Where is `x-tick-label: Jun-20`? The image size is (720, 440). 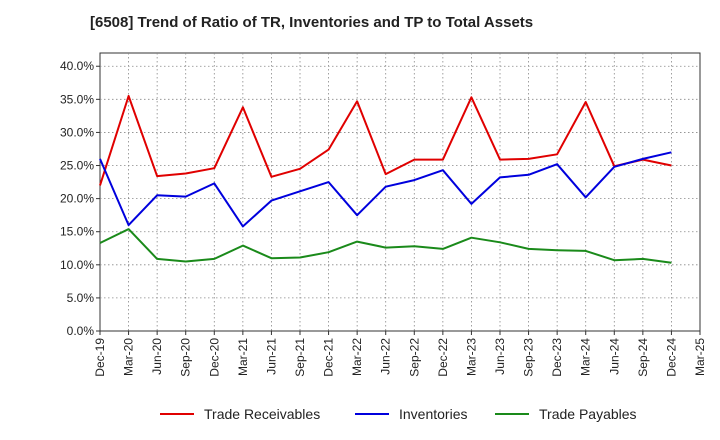 x-tick-label: Jun-20 is located at coordinates (157, 356).